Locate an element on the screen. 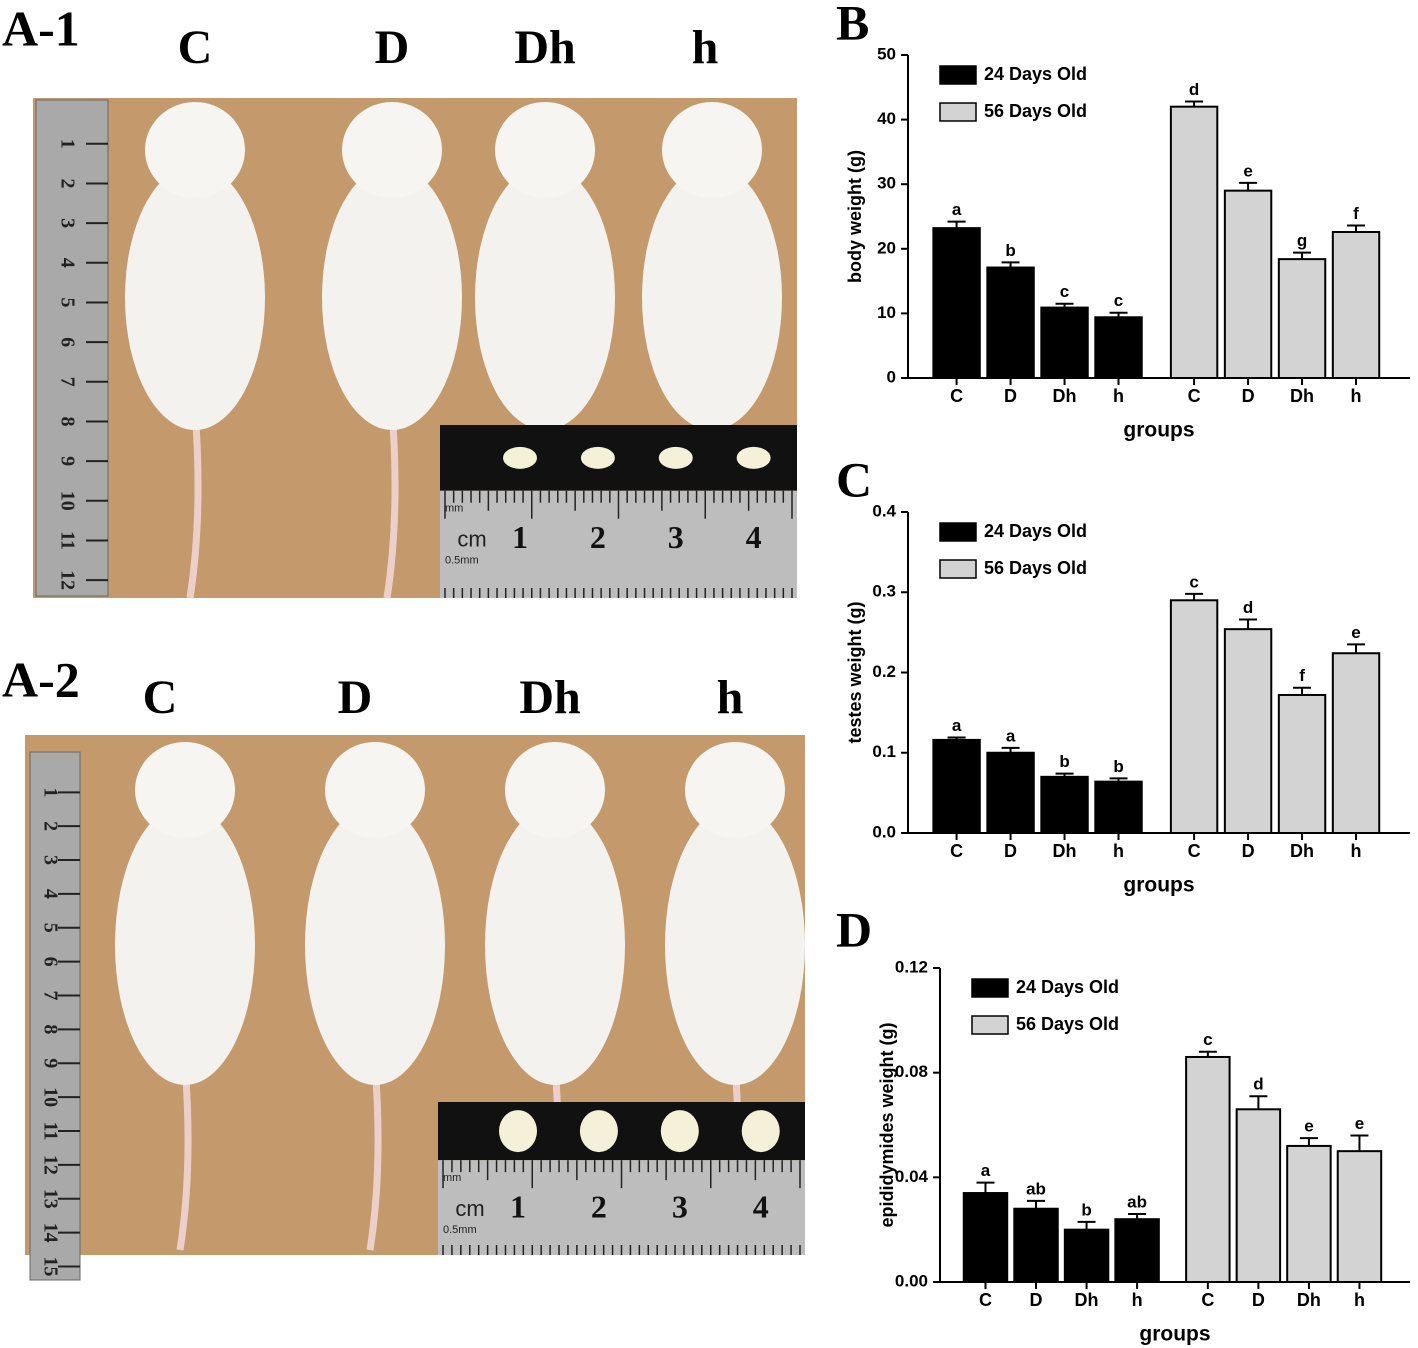  y-tick-label: 0.12 is located at coordinates (911, 966).